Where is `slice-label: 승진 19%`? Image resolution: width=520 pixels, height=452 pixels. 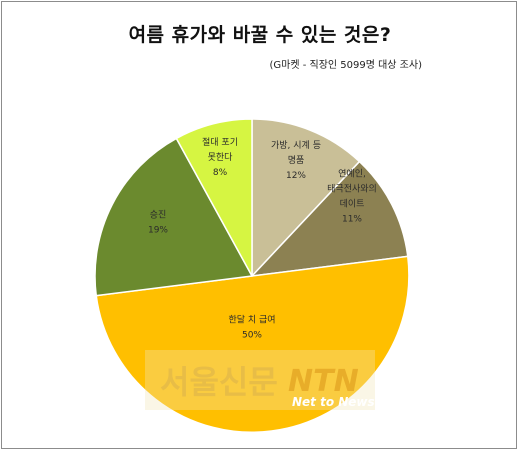 slice-label: 승진 19% is located at coordinates (158, 223).